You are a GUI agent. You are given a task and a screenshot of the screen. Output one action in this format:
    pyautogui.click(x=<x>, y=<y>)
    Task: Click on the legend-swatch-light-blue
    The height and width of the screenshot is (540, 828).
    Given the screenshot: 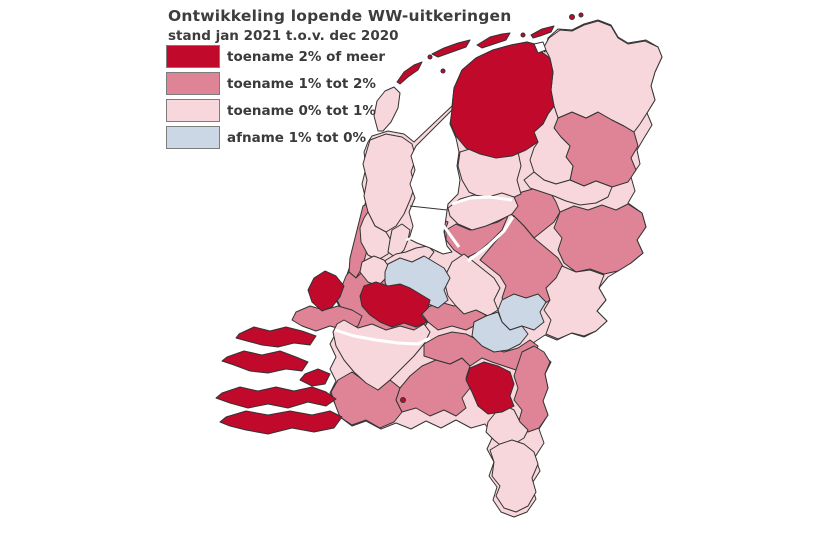 What is the action you would take?
    pyautogui.click(x=193, y=137)
    